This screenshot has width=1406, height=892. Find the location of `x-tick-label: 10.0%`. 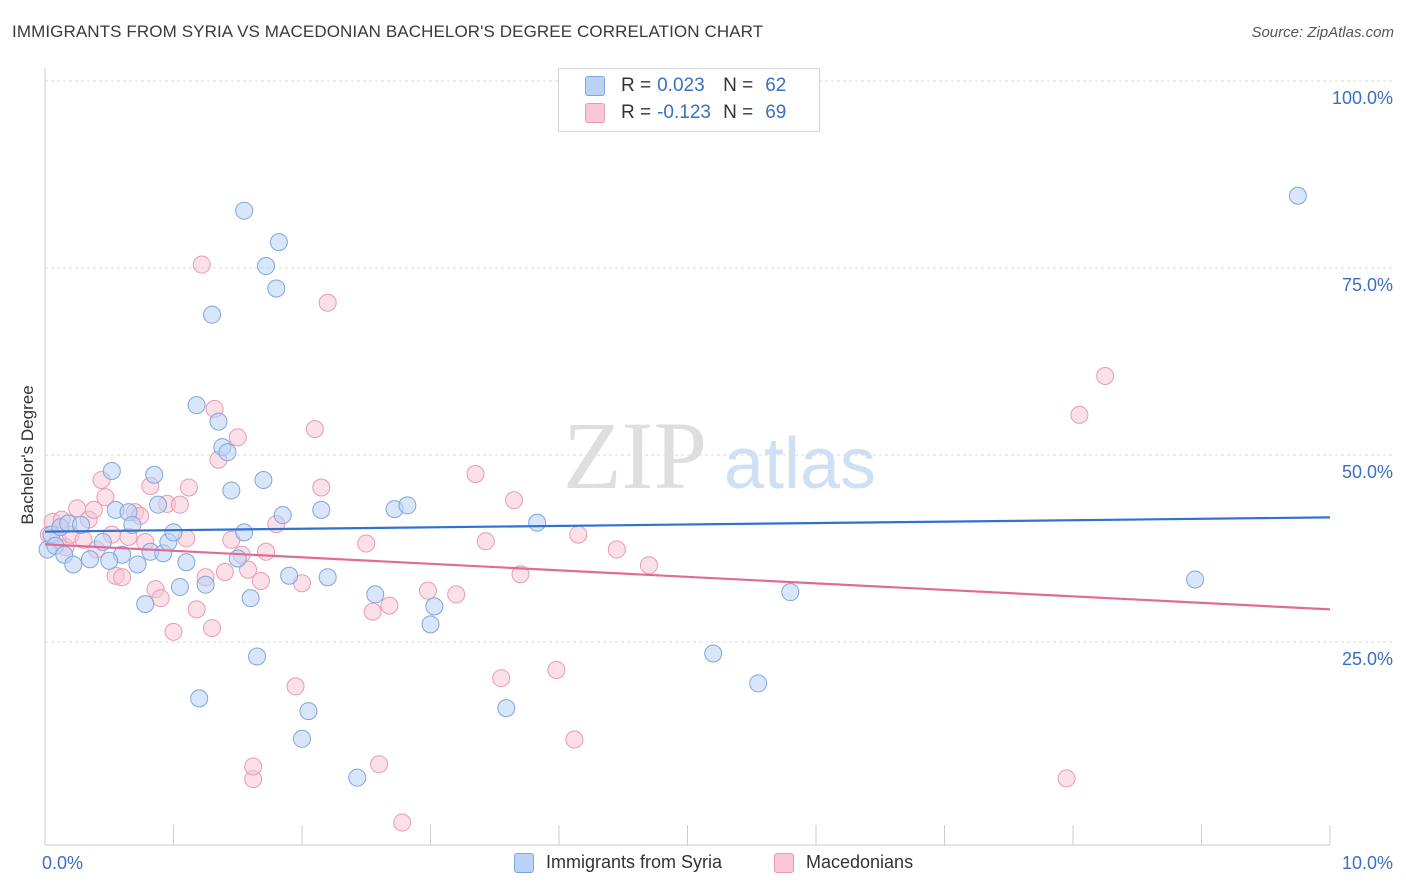

x-tick-label: 10.0% is located at coordinates (1367, 863).